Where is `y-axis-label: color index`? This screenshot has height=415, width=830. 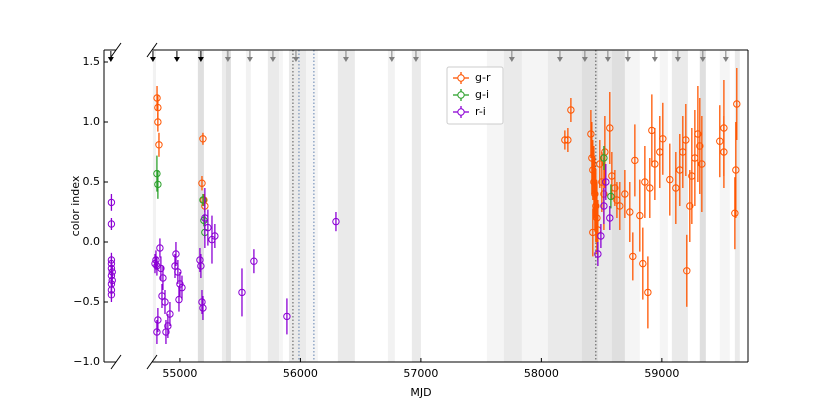 y-axis-label: color index is located at coordinates (75, 205).